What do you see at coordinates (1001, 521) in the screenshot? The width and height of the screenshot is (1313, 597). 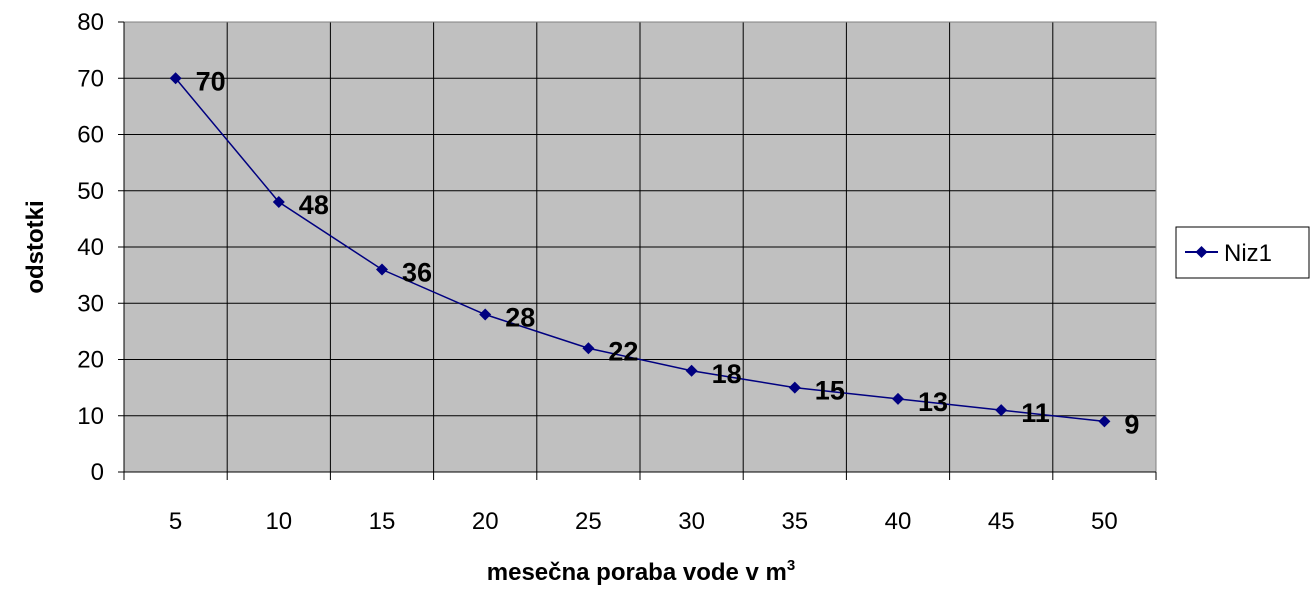 I see `x-tick-label: 45` at bounding box center [1001, 521].